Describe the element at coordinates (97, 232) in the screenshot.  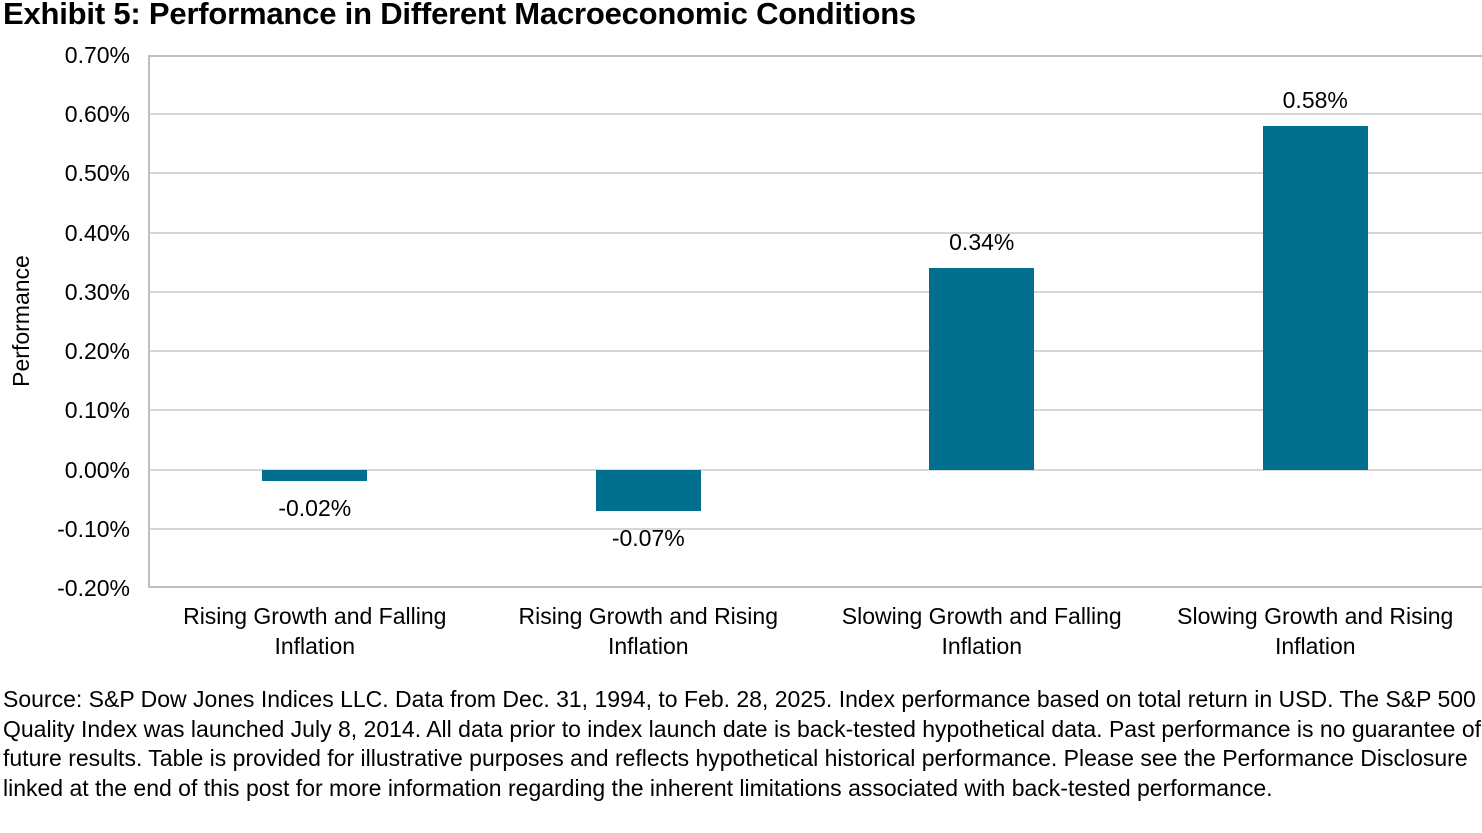
I see `y-axis-tick-label: 0.40%` at that location.